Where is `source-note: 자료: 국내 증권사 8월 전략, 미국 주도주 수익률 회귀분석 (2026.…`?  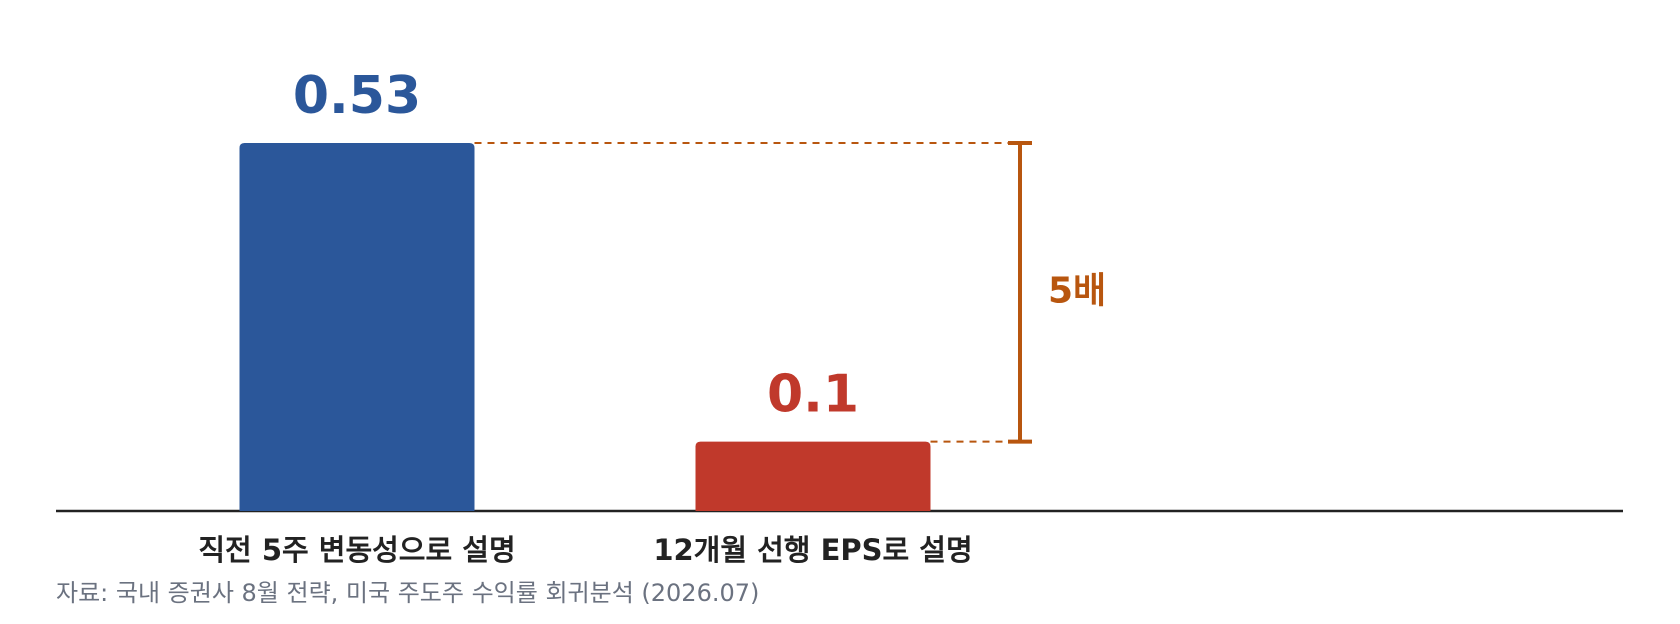
source-note: 자료: 국내 증권사 8월 전략, 미국 주도주 수익률 회귀분석 (2026.… is located at coordinates (407, 593).